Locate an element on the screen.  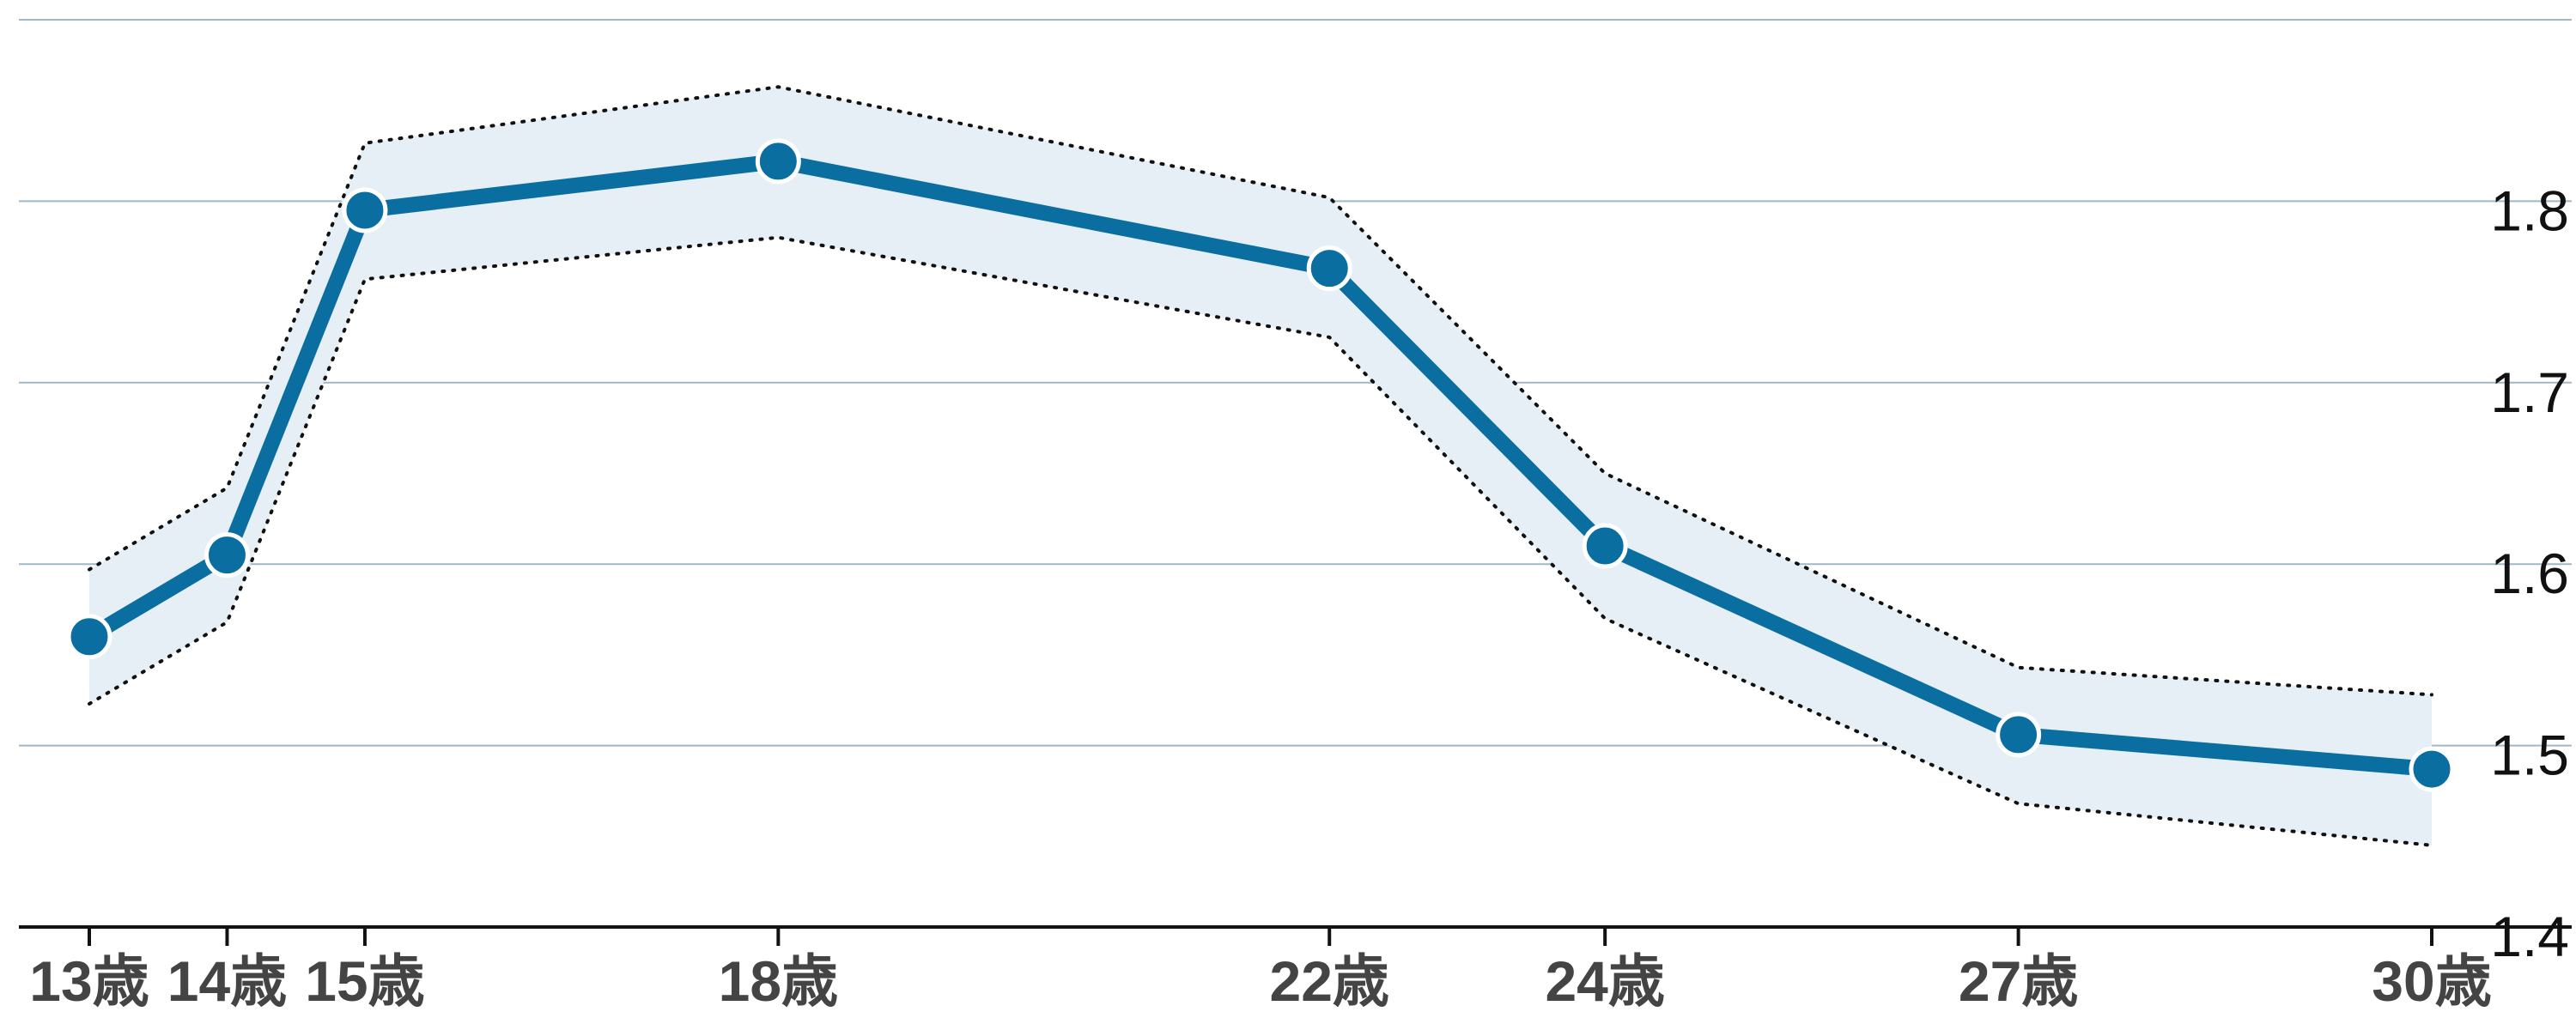
x-tick-label: 14歳 is located at coordinates (227, 981).